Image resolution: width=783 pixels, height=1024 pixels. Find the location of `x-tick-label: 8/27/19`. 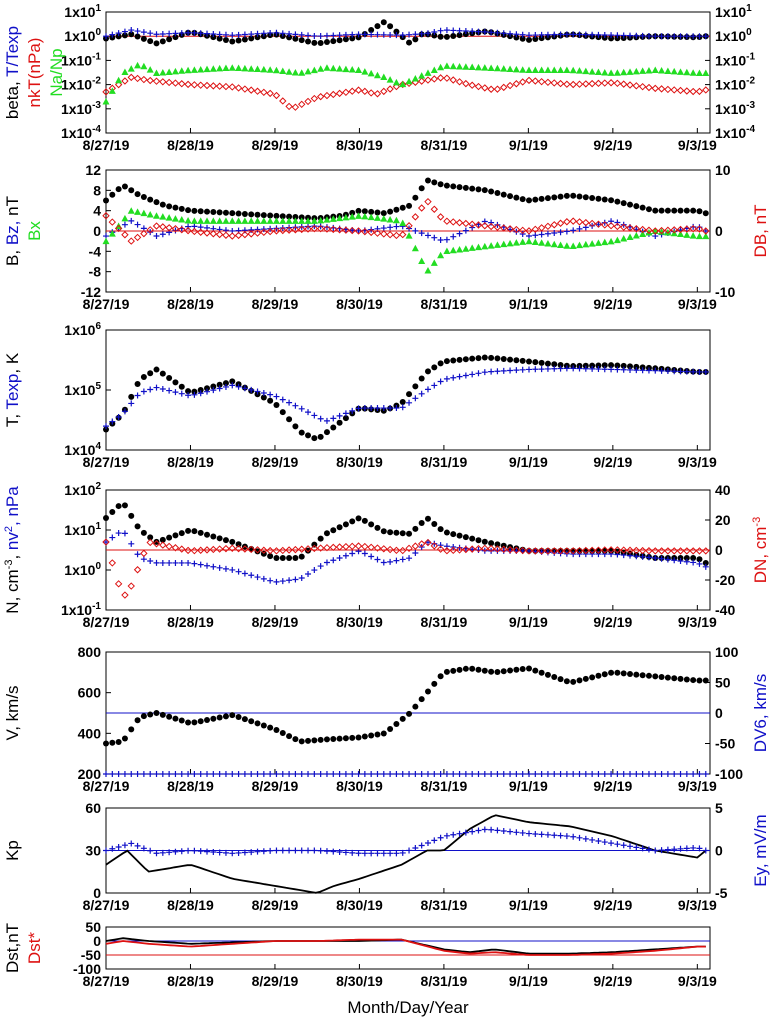

x-tick-label: 8/27/19 is located at coordinates (106, 905).